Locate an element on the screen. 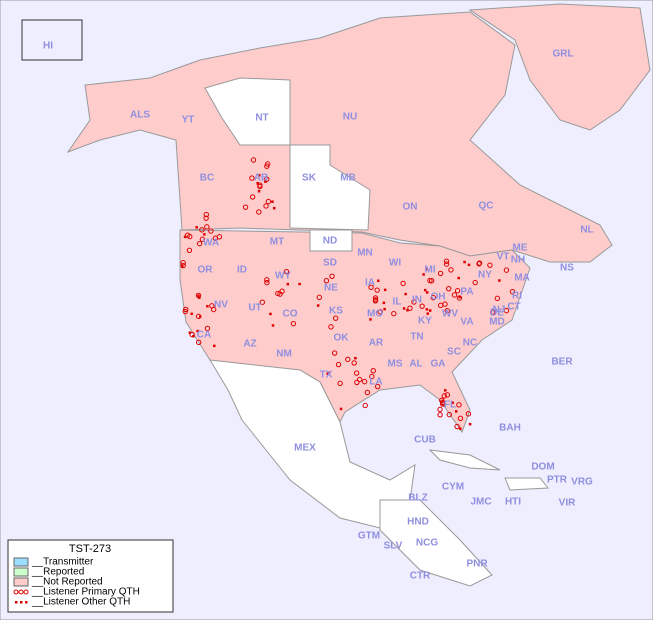  region-label: AZ is located at coordinates (249, 344).